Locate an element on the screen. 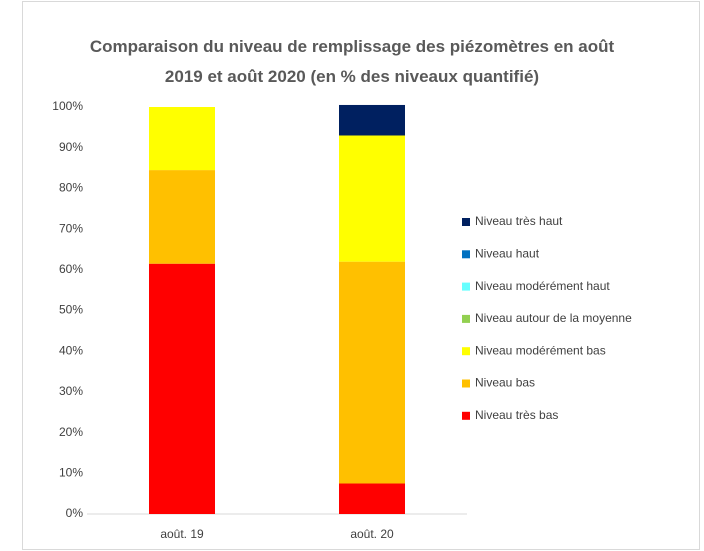 Image resolution: width=704 pixels, height=551 pixels. y-tick-label: 20% is located at coordinates (71, 432).